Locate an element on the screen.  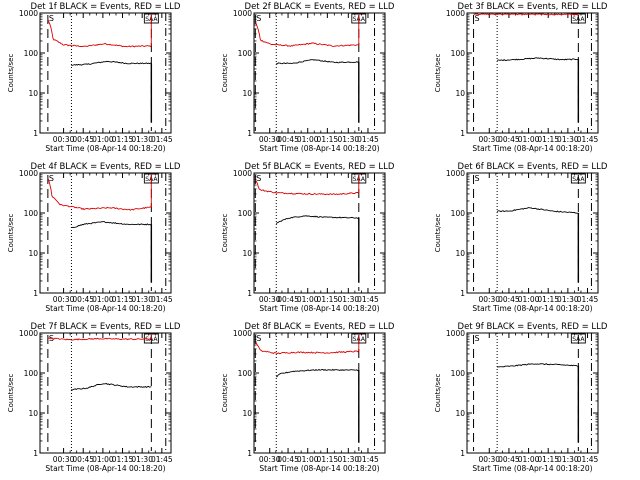
panel-title: Det 9f BLACK = Events, RED = LLD is located at coordinates (533, 327).